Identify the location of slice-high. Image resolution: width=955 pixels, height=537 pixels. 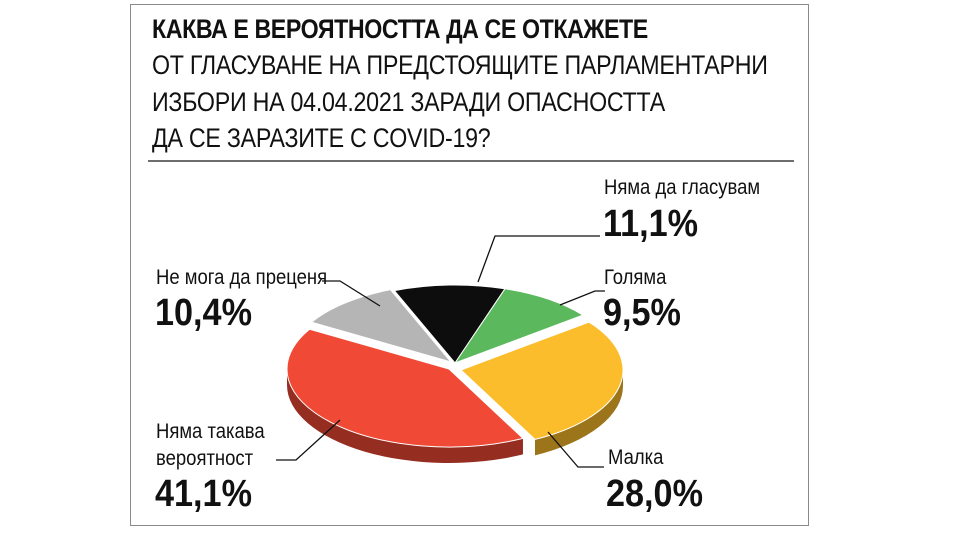
(519, 326).